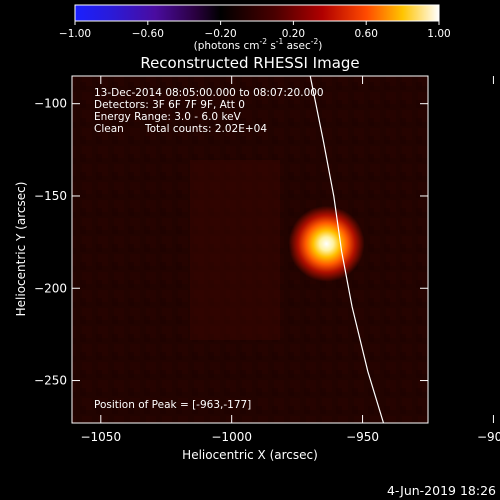 The image size is (500, 500). Describe the element at coordinates (258, 44) in the screenshot. I see `colorbar-label: (photons cm-2 s-1 asec-2)` at that location.